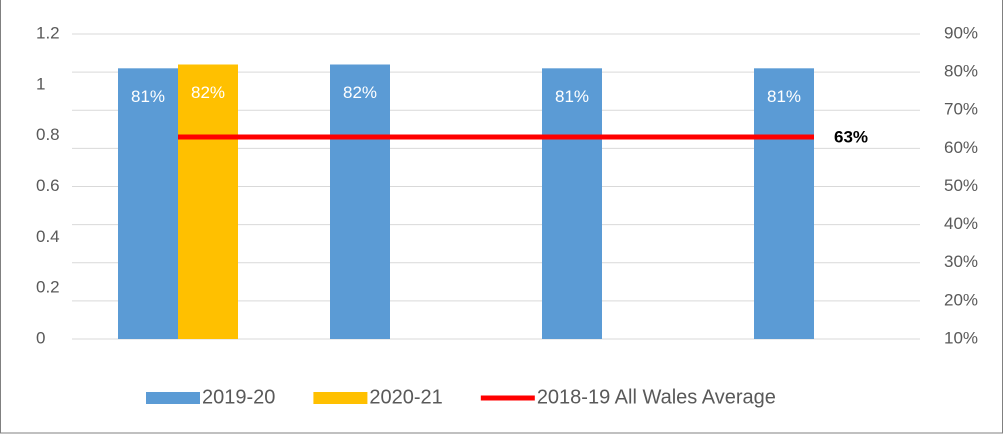 Image resolution: width=1003 pixels, height=434 pixels. I want to click on y2-tick-label: 70%, so click(961, 109).